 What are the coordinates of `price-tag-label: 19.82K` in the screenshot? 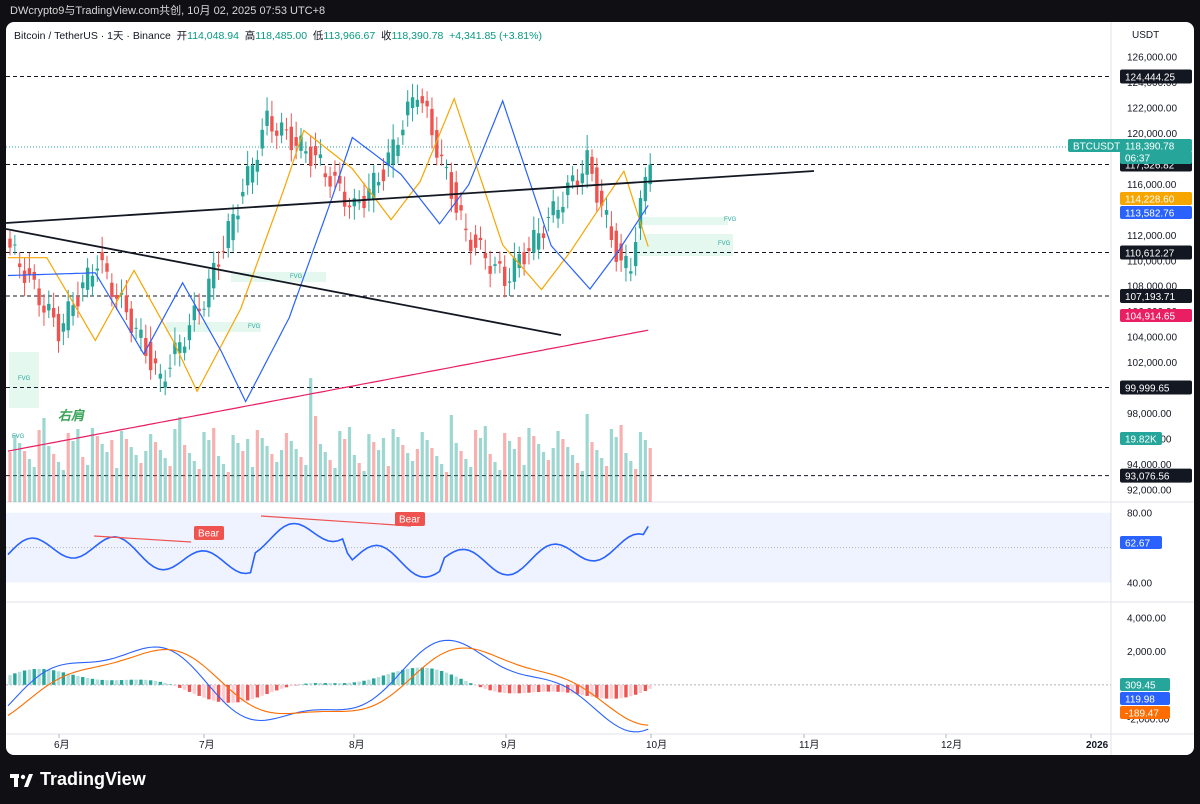 It's located at (1141, 440).